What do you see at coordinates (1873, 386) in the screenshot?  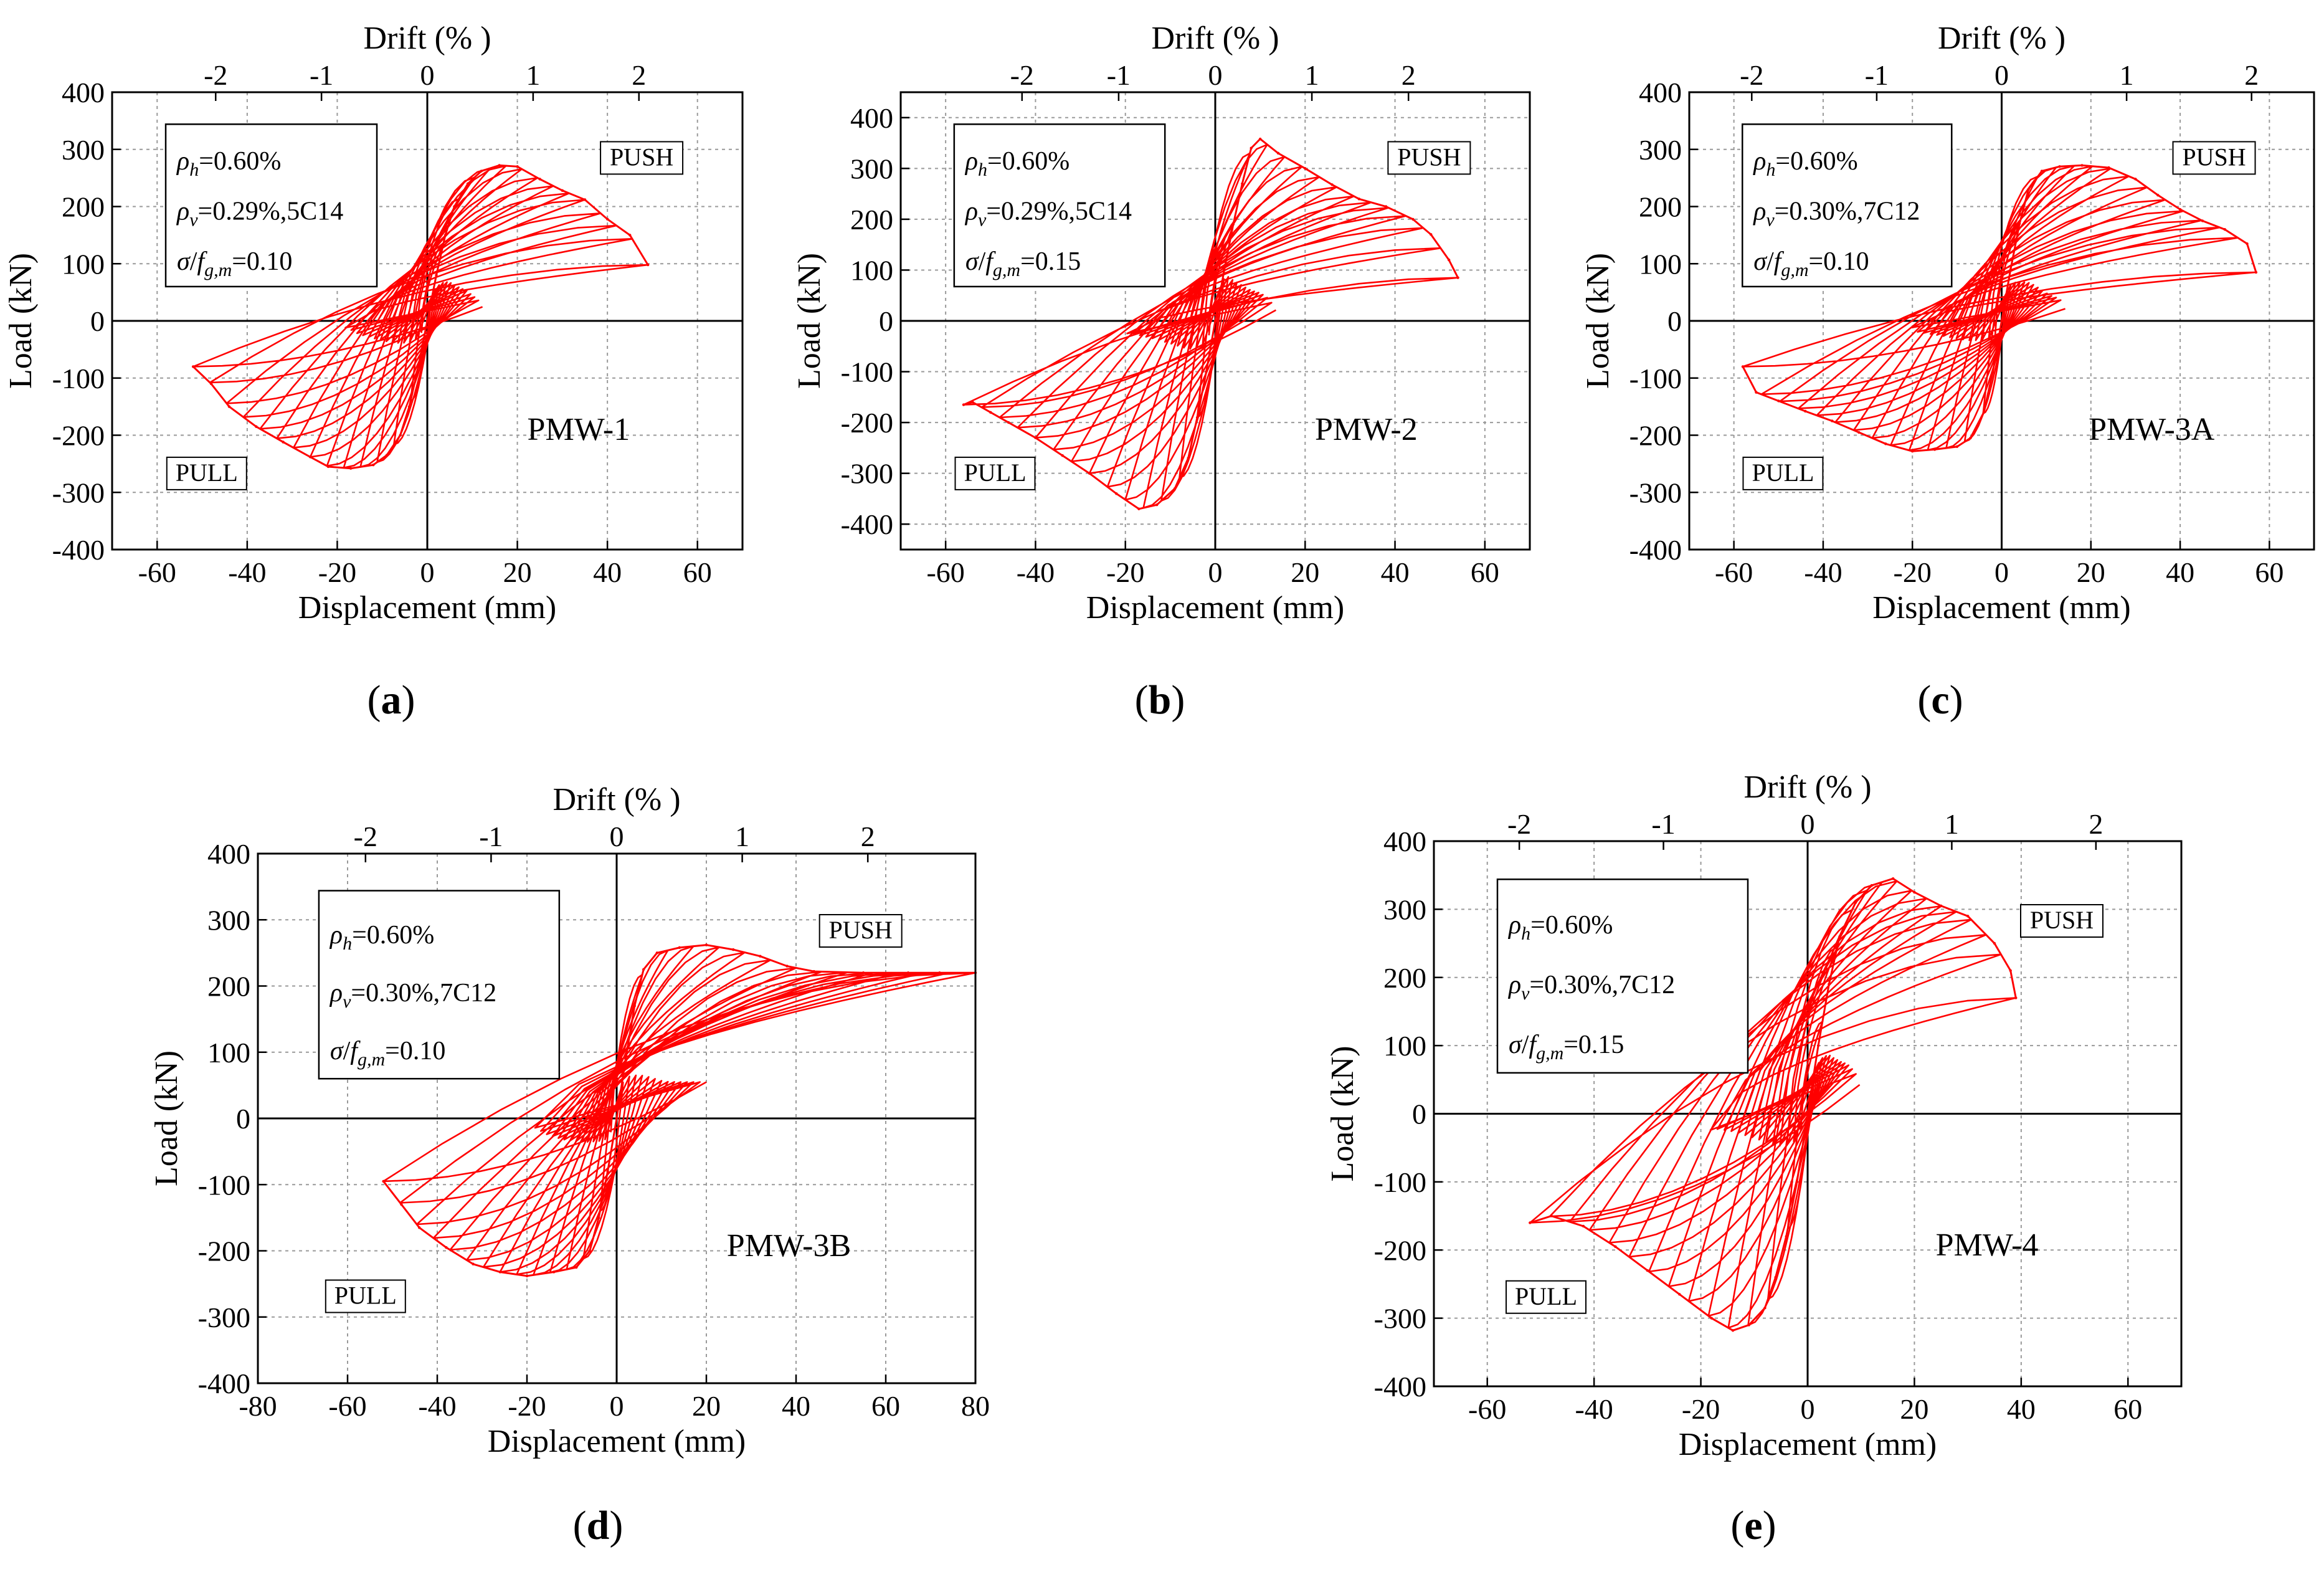 I see `envelope-pull-line` at bounding box center [1873, 386].